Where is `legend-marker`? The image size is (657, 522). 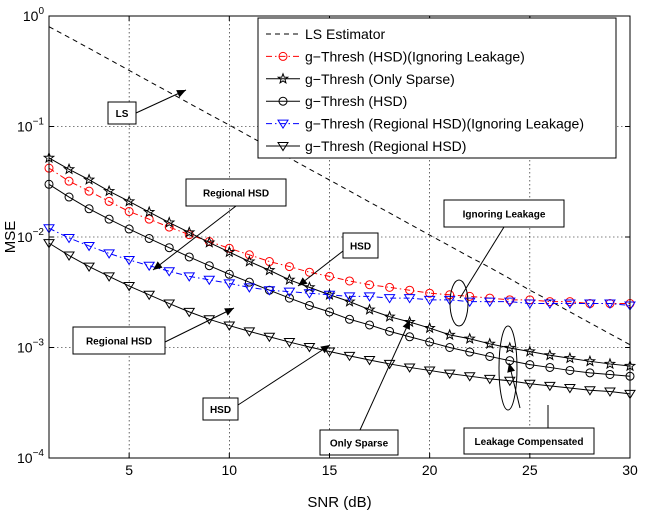
legend-marker is located at coordinates (283, 56).